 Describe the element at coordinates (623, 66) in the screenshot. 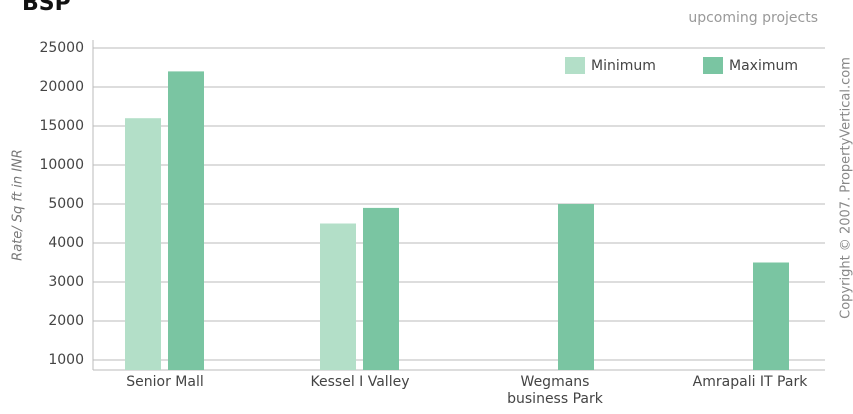

I see `legend-label: Minimum` at that location.